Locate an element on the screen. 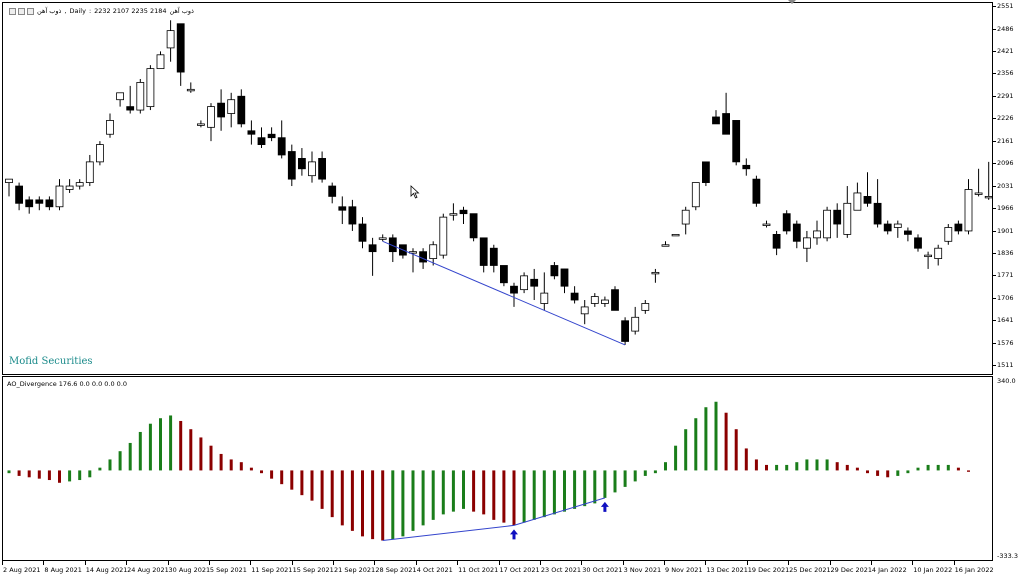 Image resolution: width=1024 pixels, height=579 pixels. date-axis-label: 4 Oct 2021 is located at coordinates (434, 570).